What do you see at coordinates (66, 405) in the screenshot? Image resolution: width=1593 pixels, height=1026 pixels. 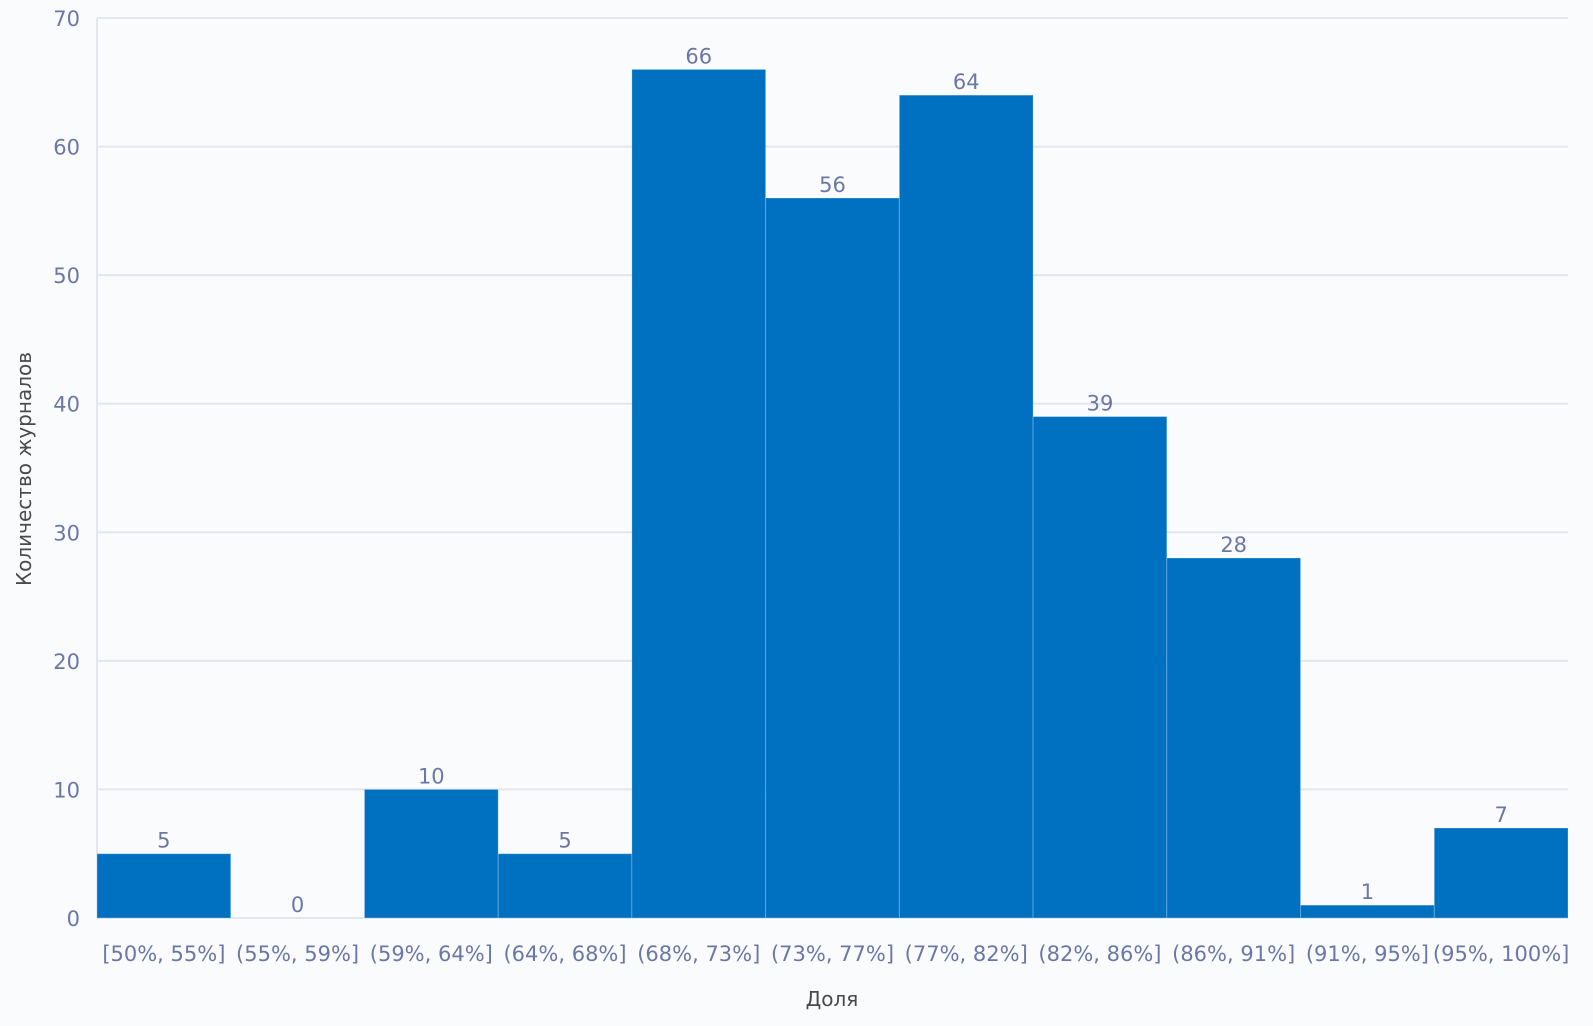 I see `y-tick-label: 40` at bounding box center [66, 405].